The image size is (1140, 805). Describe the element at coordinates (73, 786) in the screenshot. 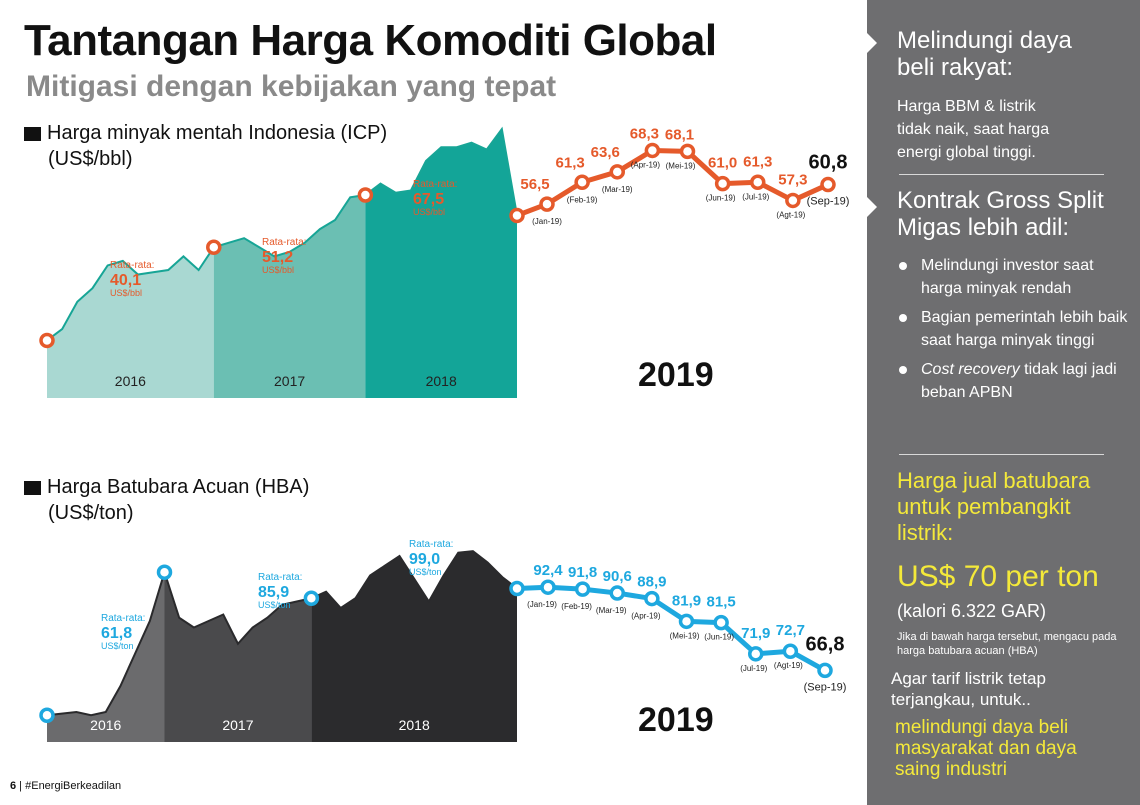

I see `footer-hashtag: #EnergiBerkeadilan` at that location.